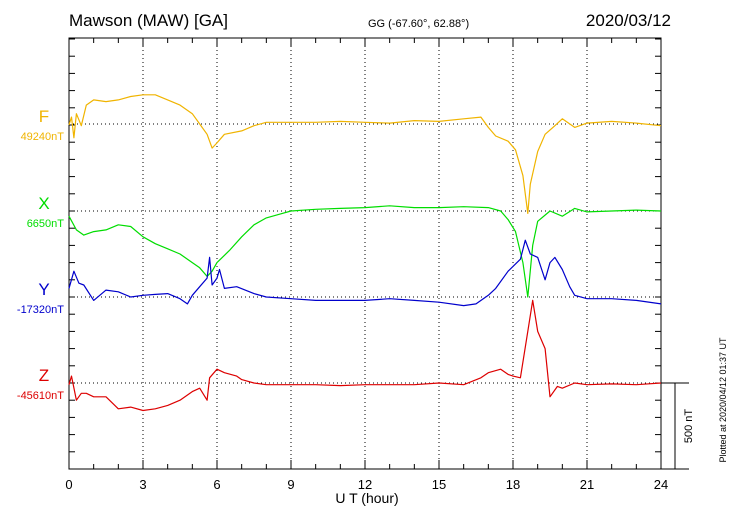 This screenshot has width=730, height=520. What do you see at coordinates (366, 498) in the screenshot?
I see `x-axis-title: U T (hour)` at bounding box center [366, 498].